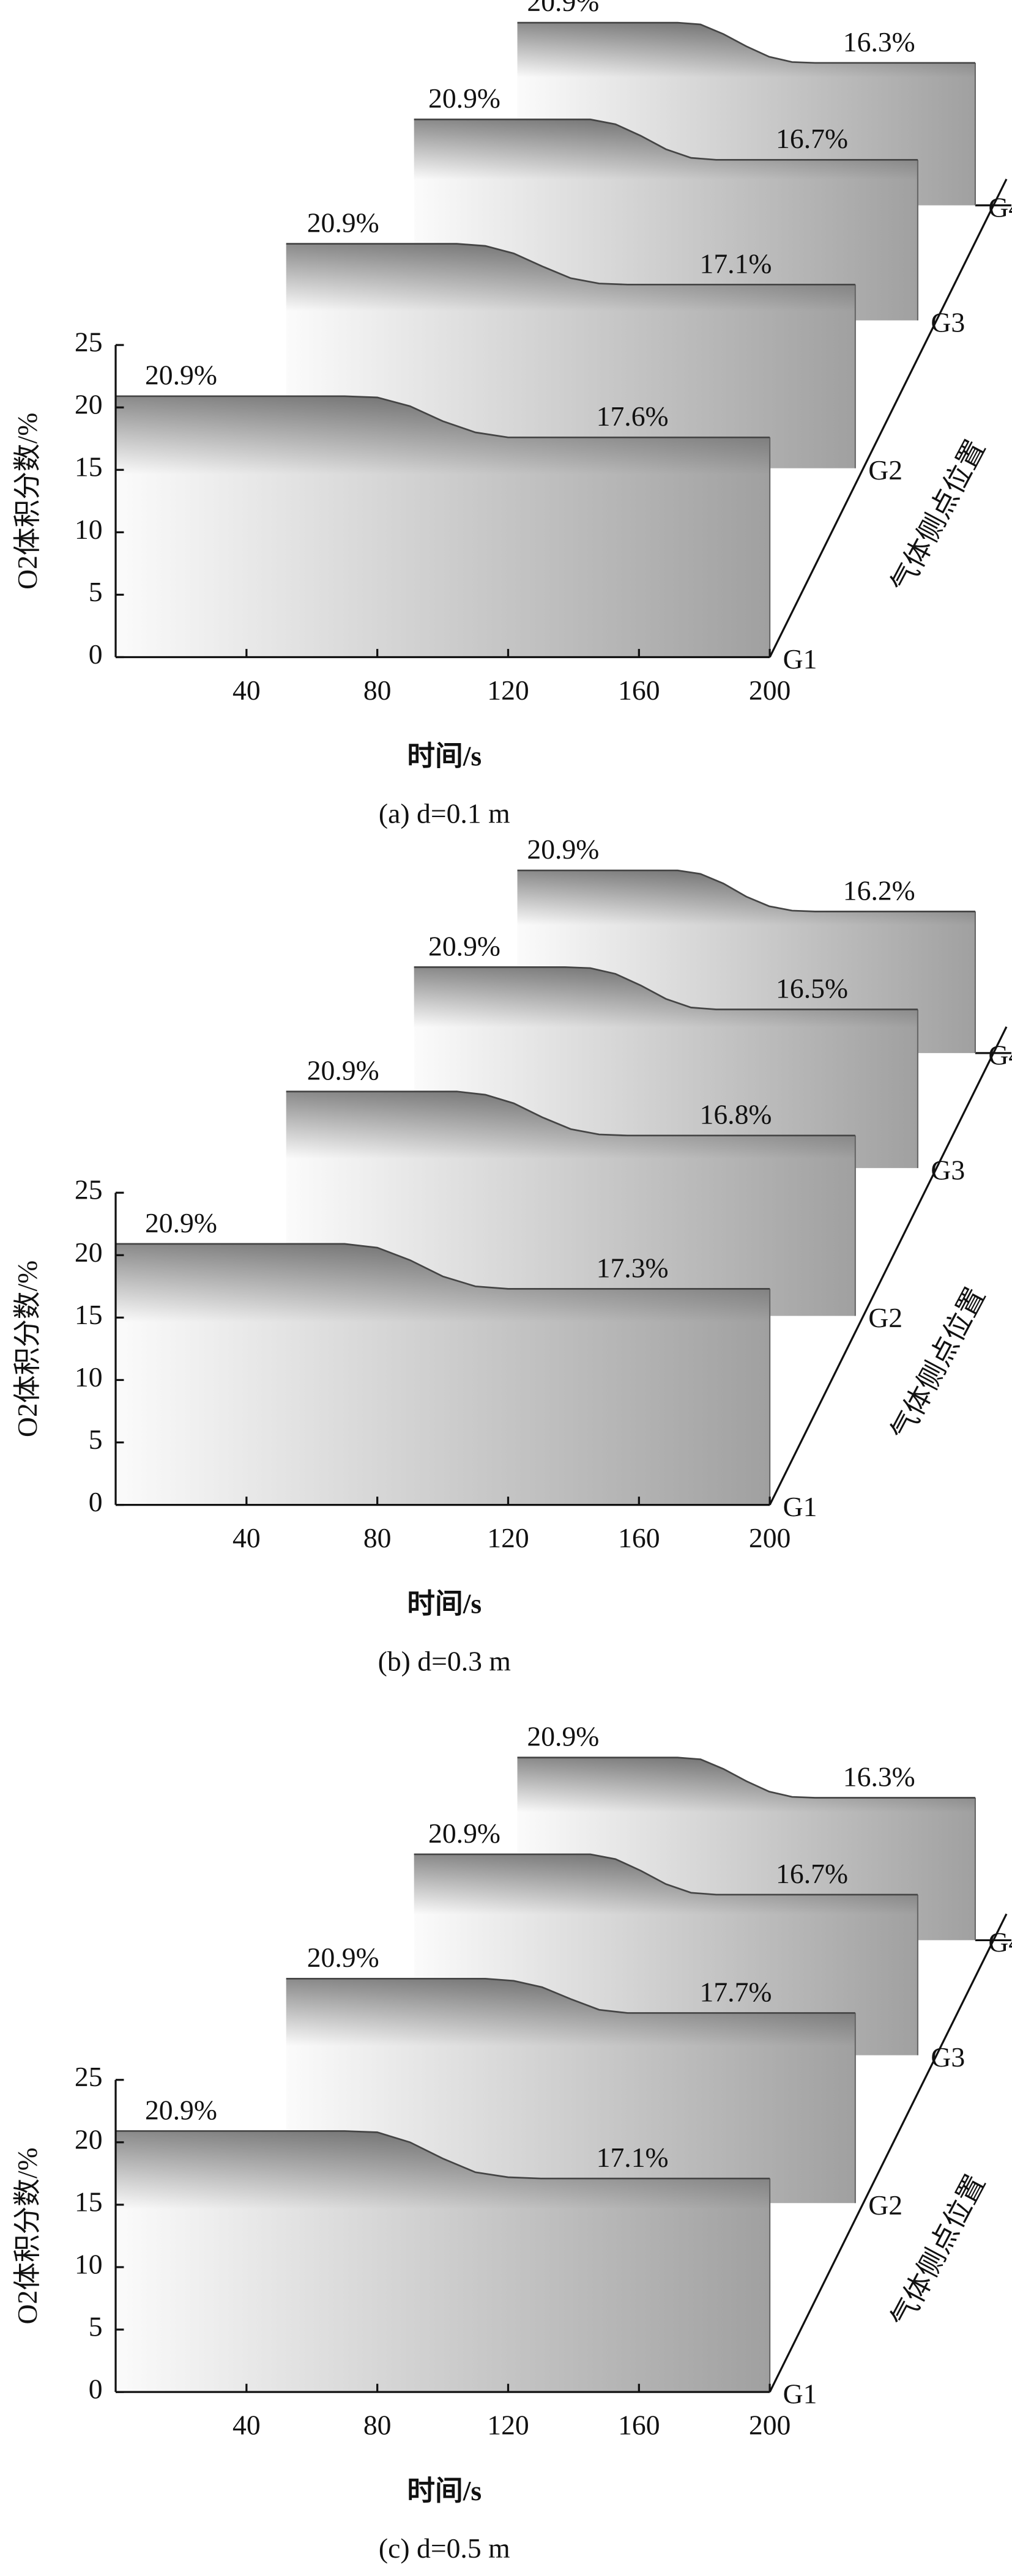  Describe the element at coordinates (736, 1114) in the screenshot. I see `value-label: 16.8%` at that location.